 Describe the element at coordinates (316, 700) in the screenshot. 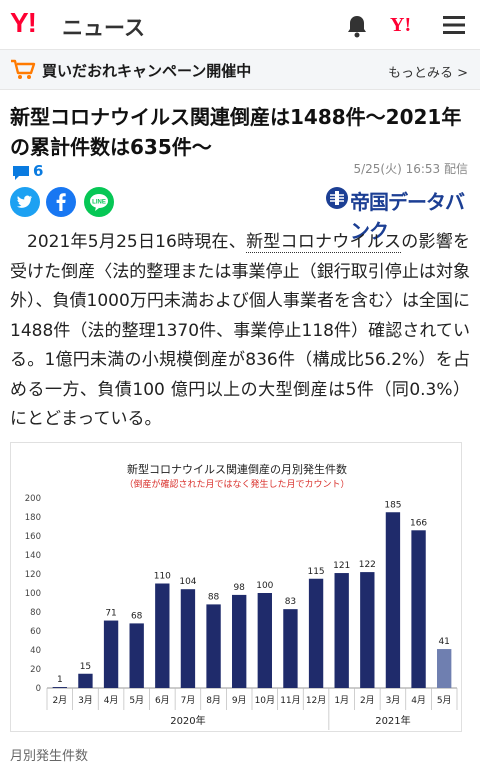

I see `x-tick-label: 12月` at that location.